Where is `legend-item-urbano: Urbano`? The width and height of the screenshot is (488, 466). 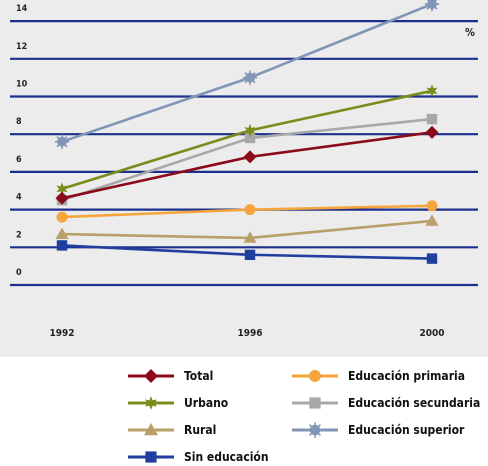 legend-item-urbano: Urbano is located at coordinates (178, 403).